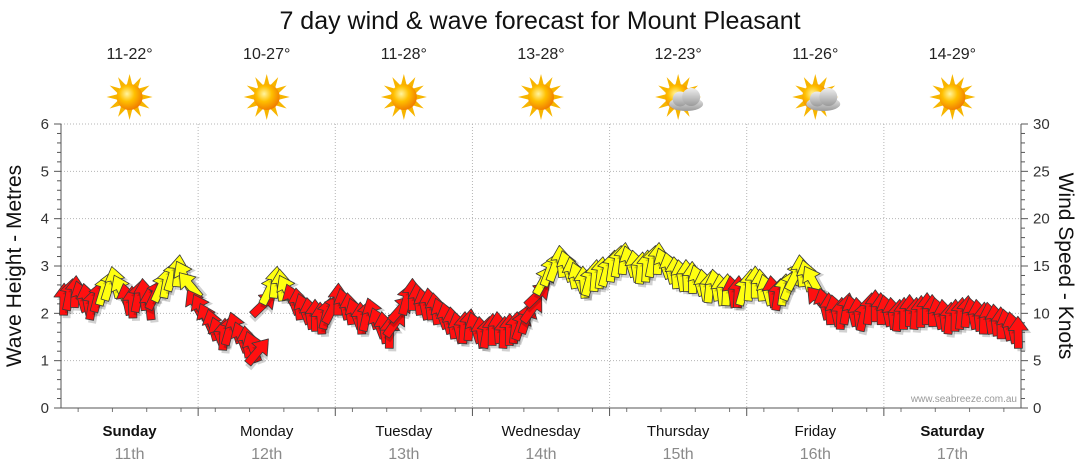 The image size is (1080, 475). Describe the element at coordinates (1041, 219) in the screenshot. I see `right-tick-label: 20` at that location.